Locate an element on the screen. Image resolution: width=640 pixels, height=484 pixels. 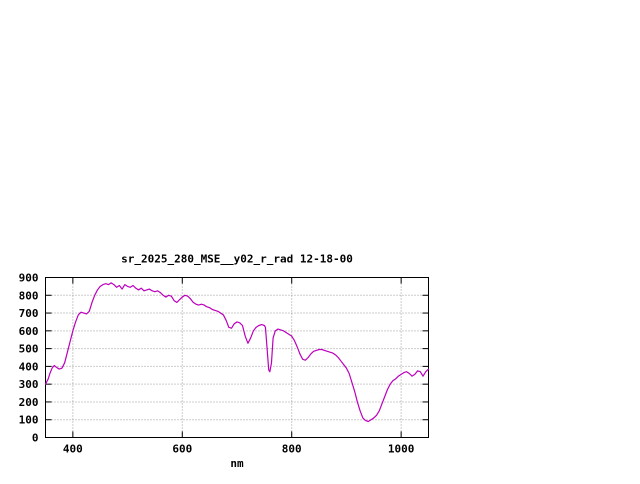
y-tick-label: 700 is located at coordinates (29, 313).